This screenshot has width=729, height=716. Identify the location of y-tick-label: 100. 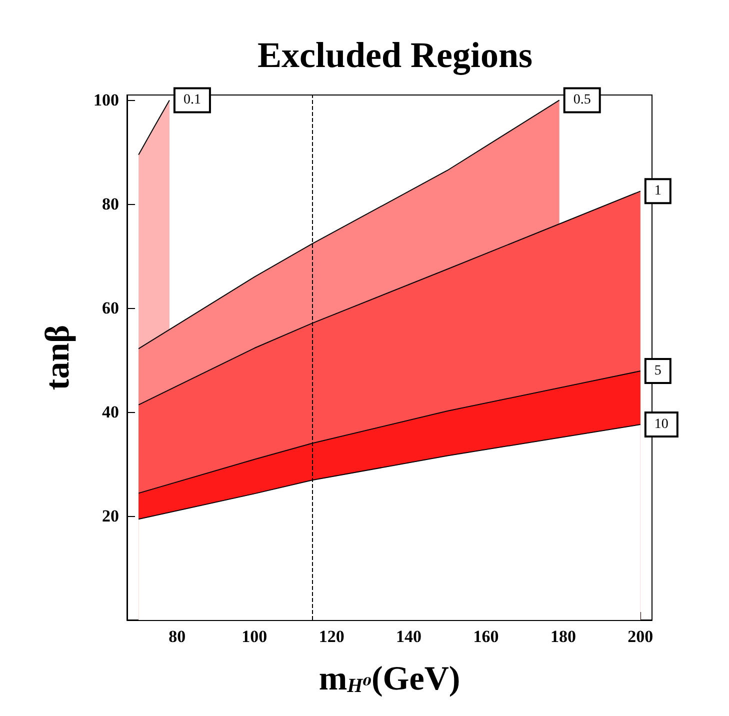
(106, 100).